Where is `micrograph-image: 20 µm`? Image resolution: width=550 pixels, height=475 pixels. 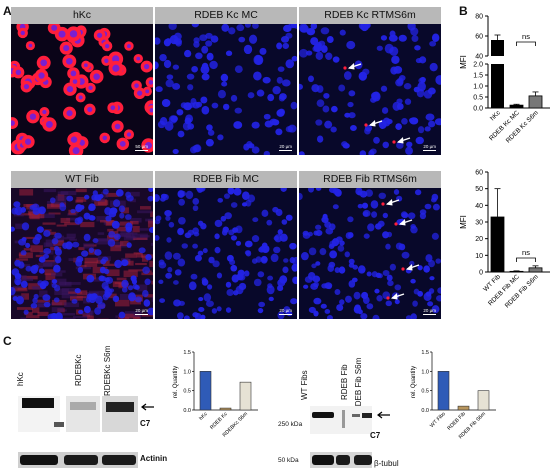
micrograph-image: 20 µm is located at coordinates (370, 253).